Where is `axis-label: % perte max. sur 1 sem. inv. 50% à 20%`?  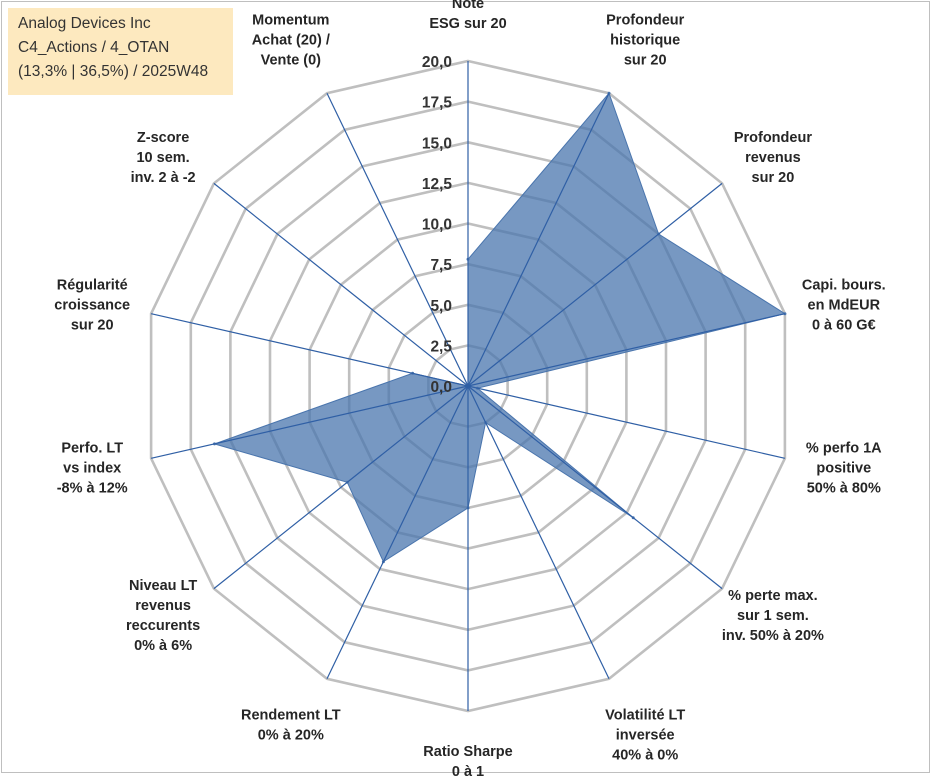 axis-label: % perte max. sur 1 sem. inv. 50% à 20% is located at coordinates (773, 616).